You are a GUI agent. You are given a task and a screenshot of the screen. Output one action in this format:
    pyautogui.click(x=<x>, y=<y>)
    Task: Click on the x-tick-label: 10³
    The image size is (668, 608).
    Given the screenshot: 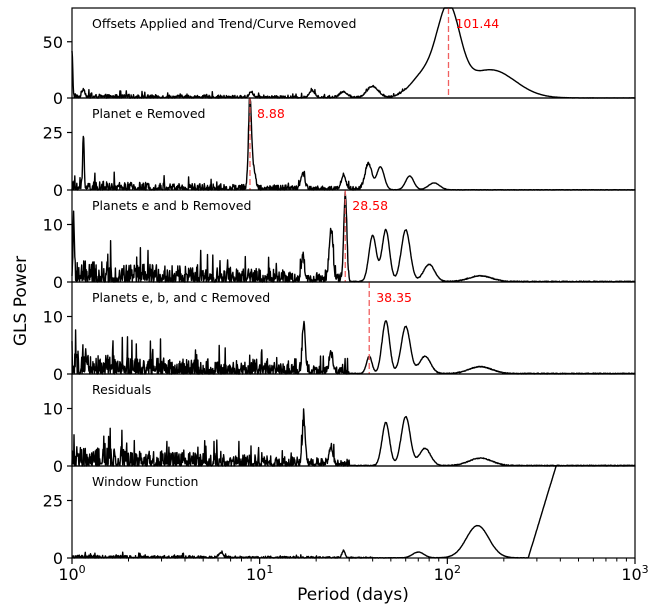 What is the action you would take?
    pyautogui.click(x=634, y=573)
    